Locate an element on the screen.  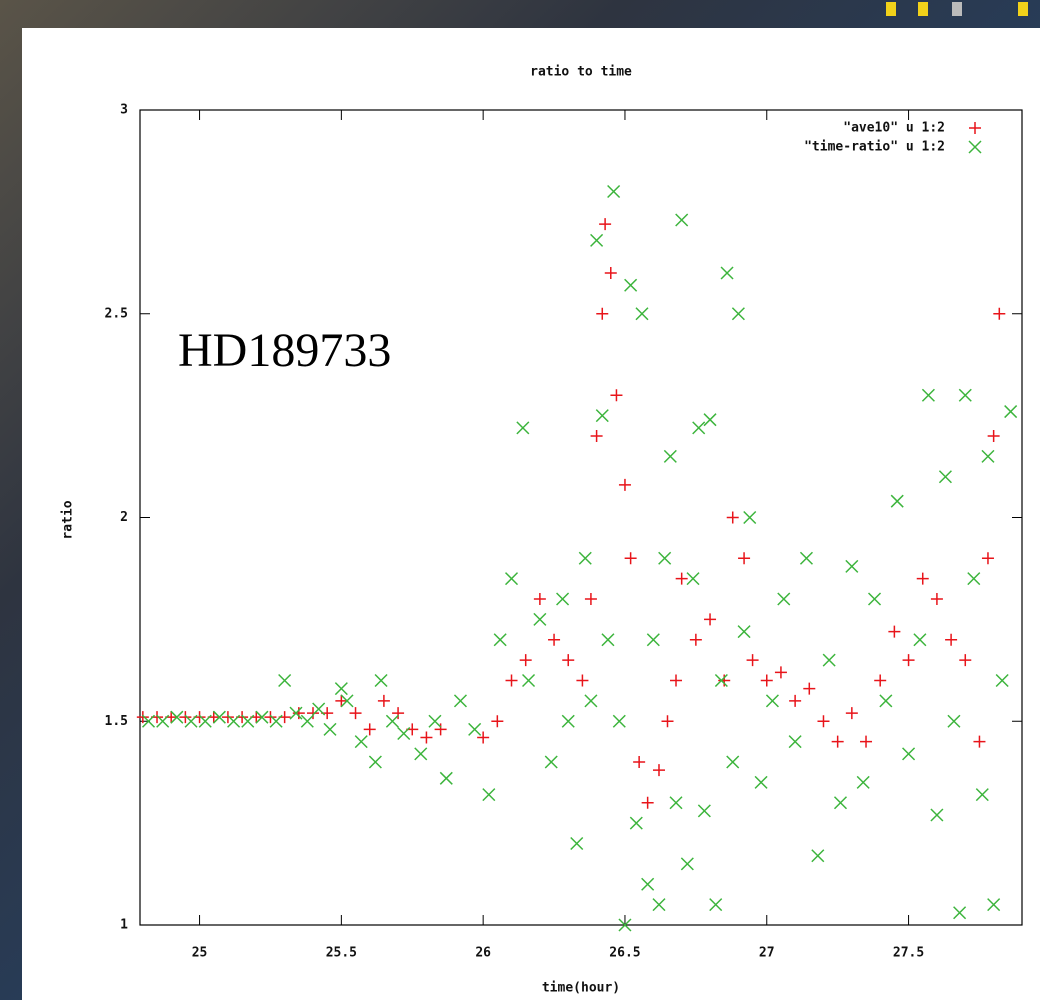
y-tick-label: 3 is located at coordinates (124, 110).